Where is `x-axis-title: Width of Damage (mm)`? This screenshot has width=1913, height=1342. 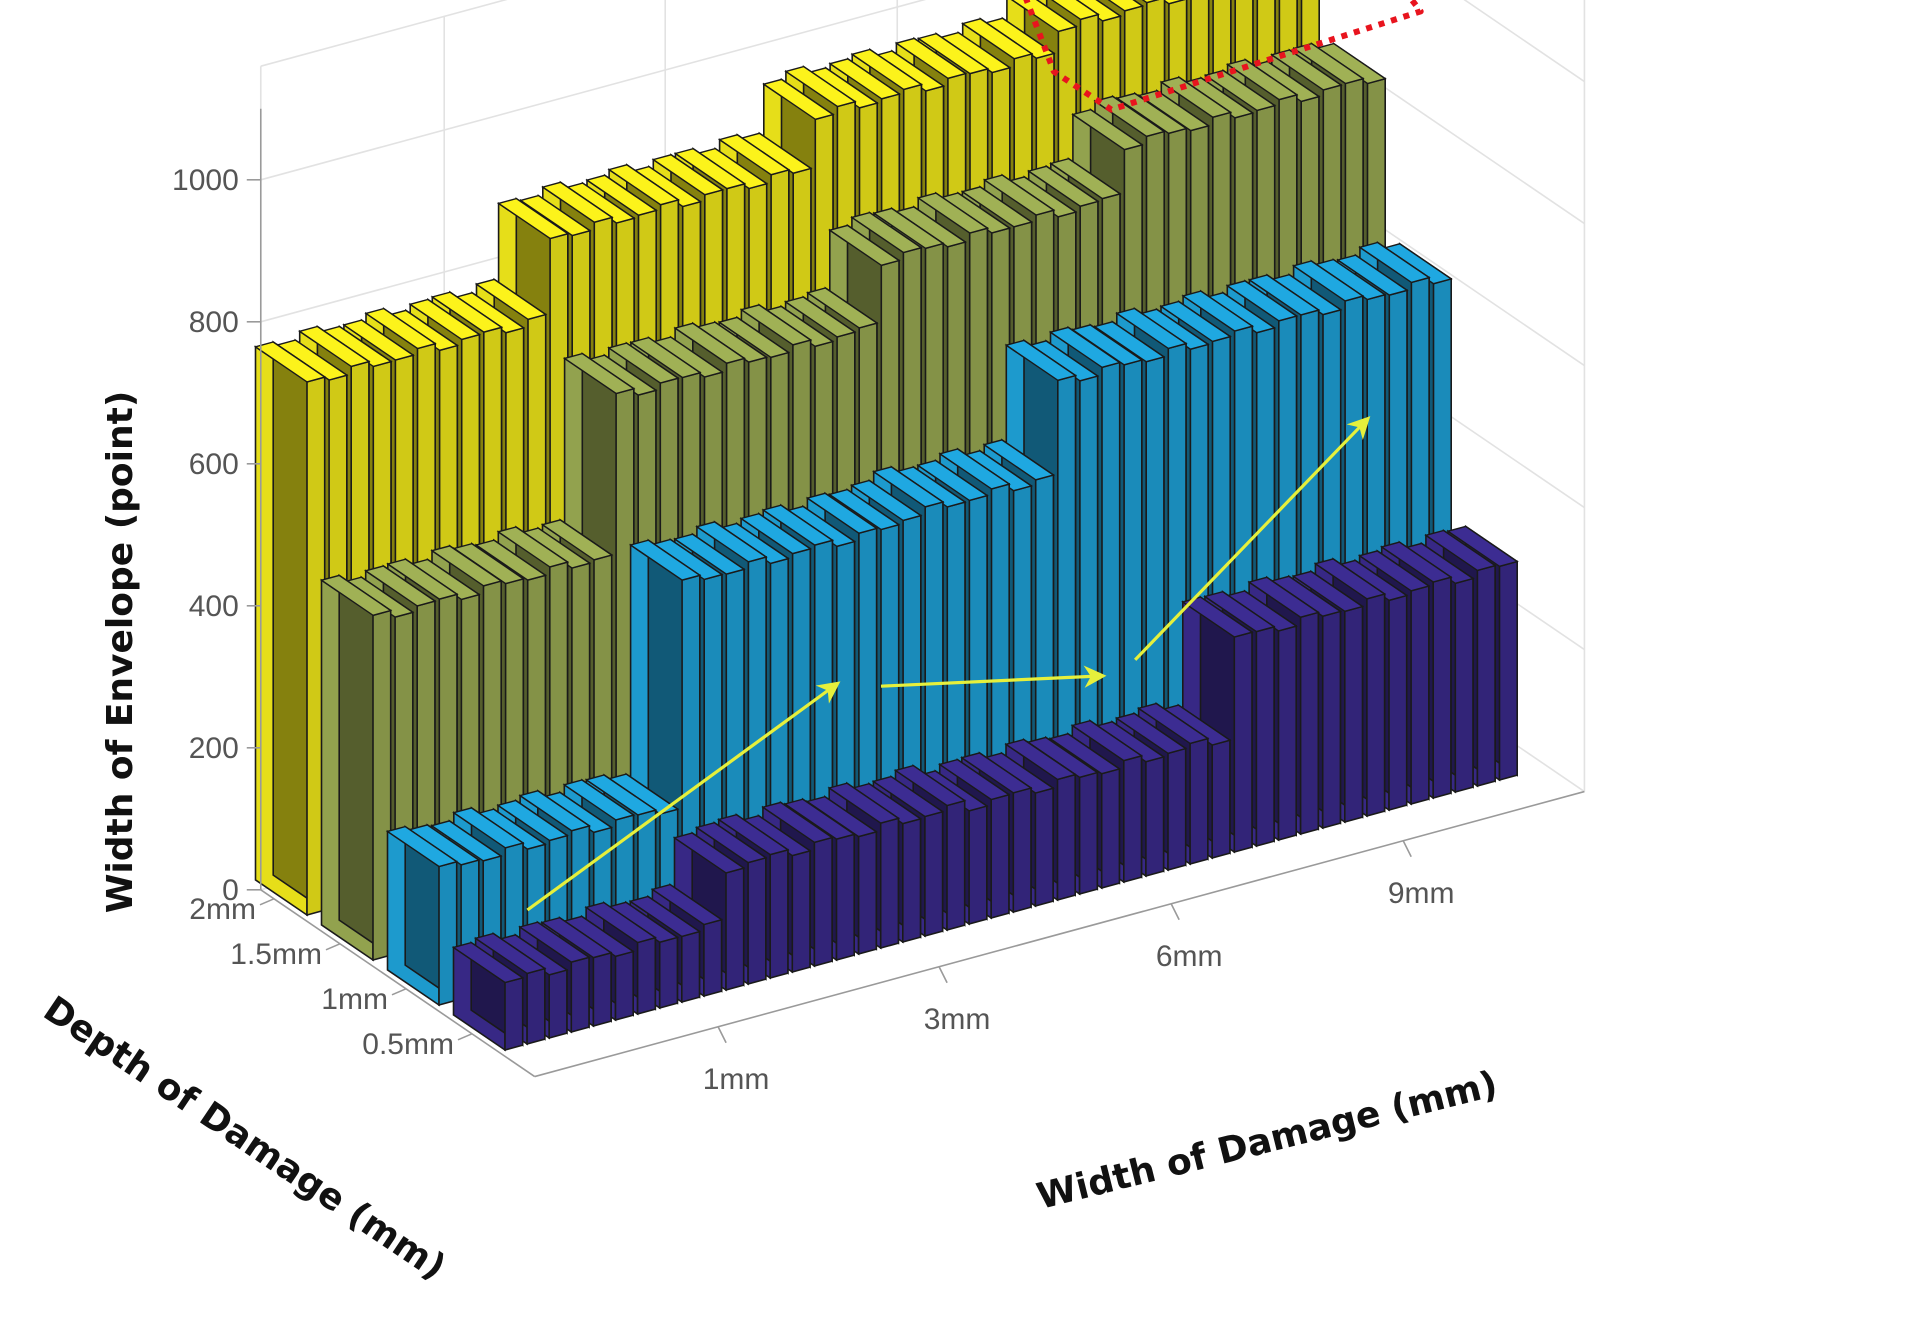
x-axis-title: Width of Damage (mm) is located at coordinates (1267, 1141).